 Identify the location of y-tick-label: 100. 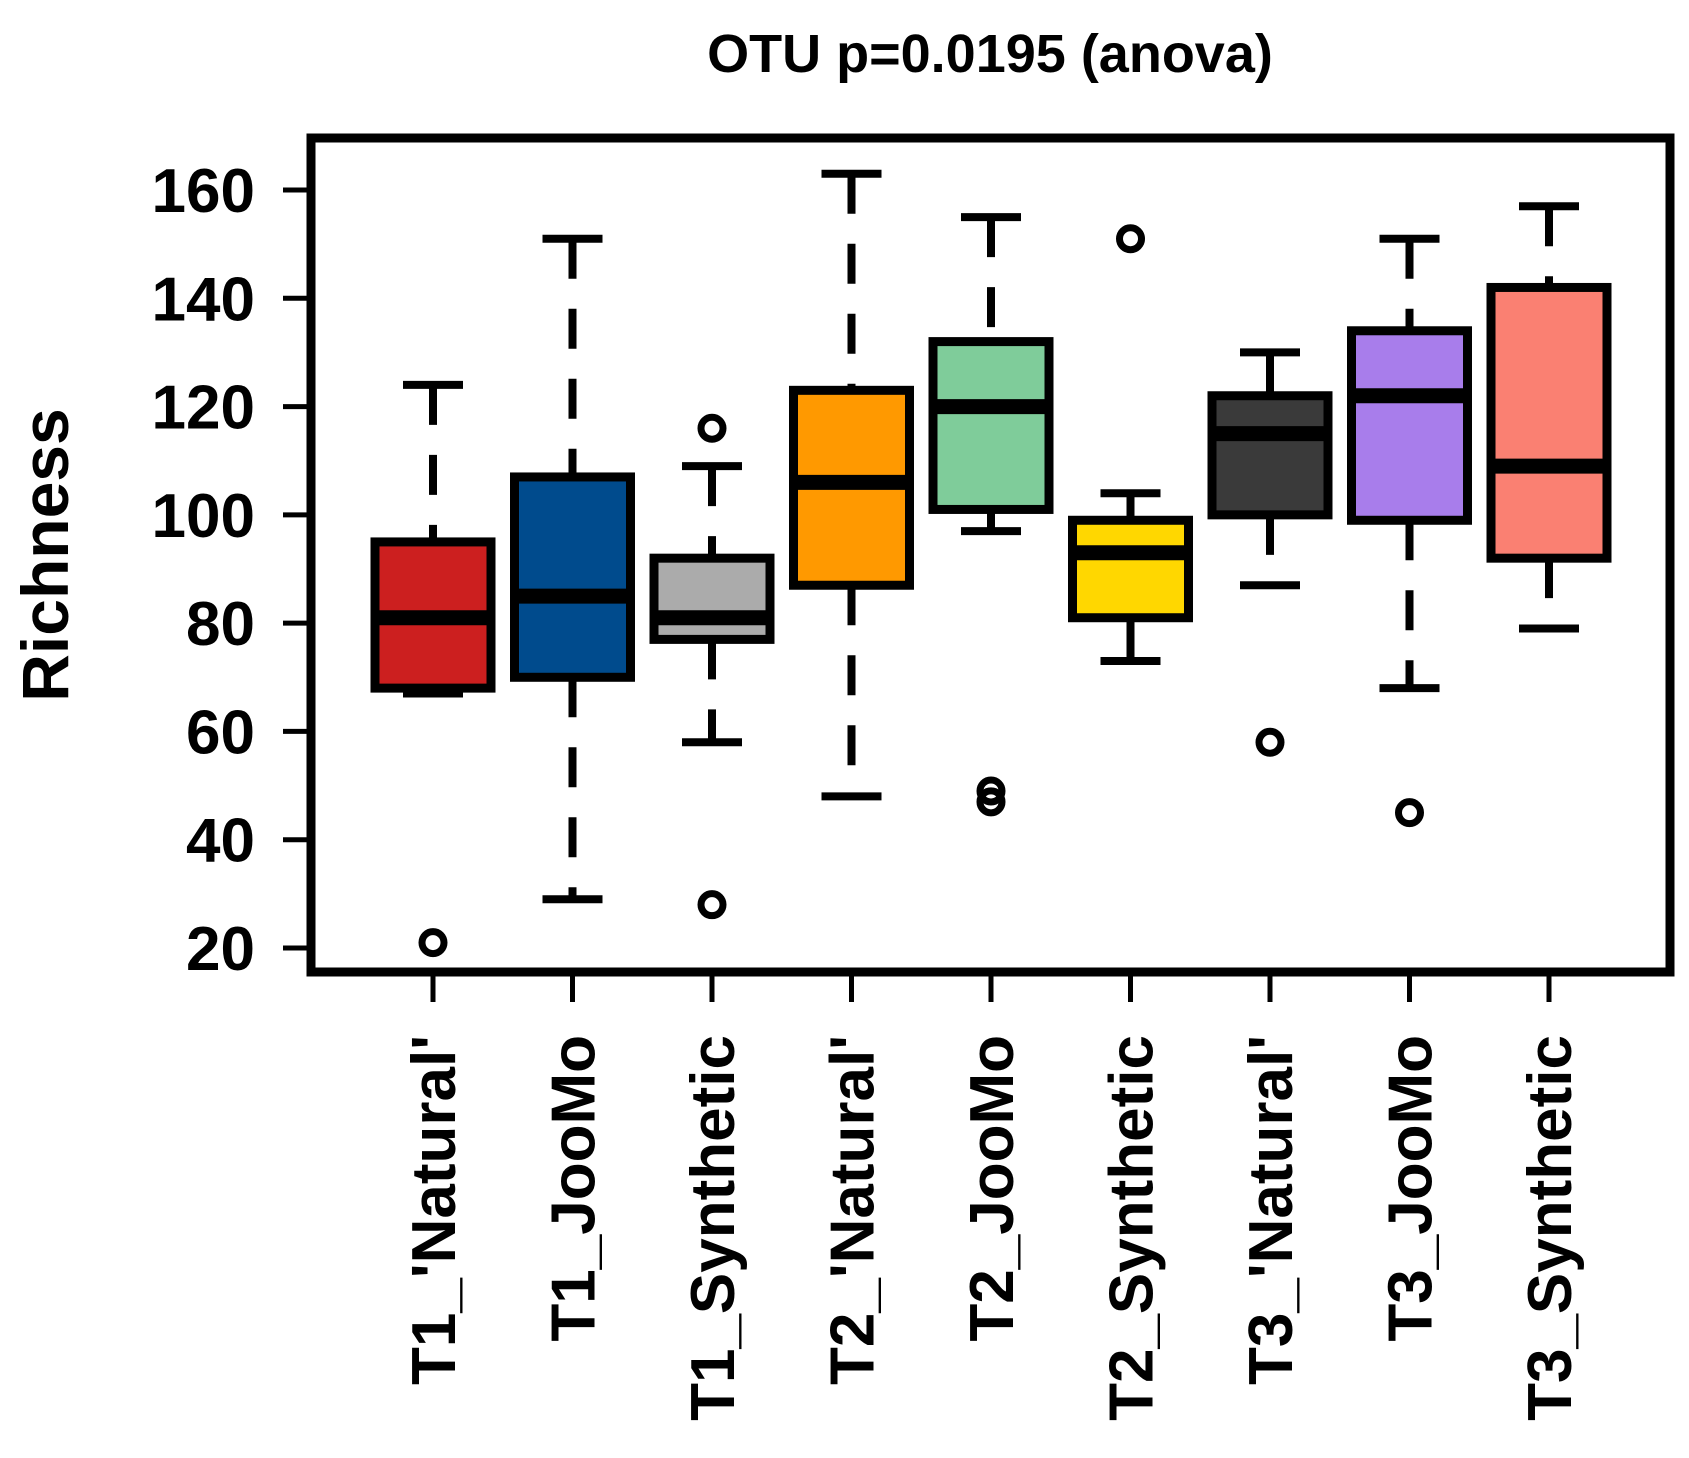
(203, 516).